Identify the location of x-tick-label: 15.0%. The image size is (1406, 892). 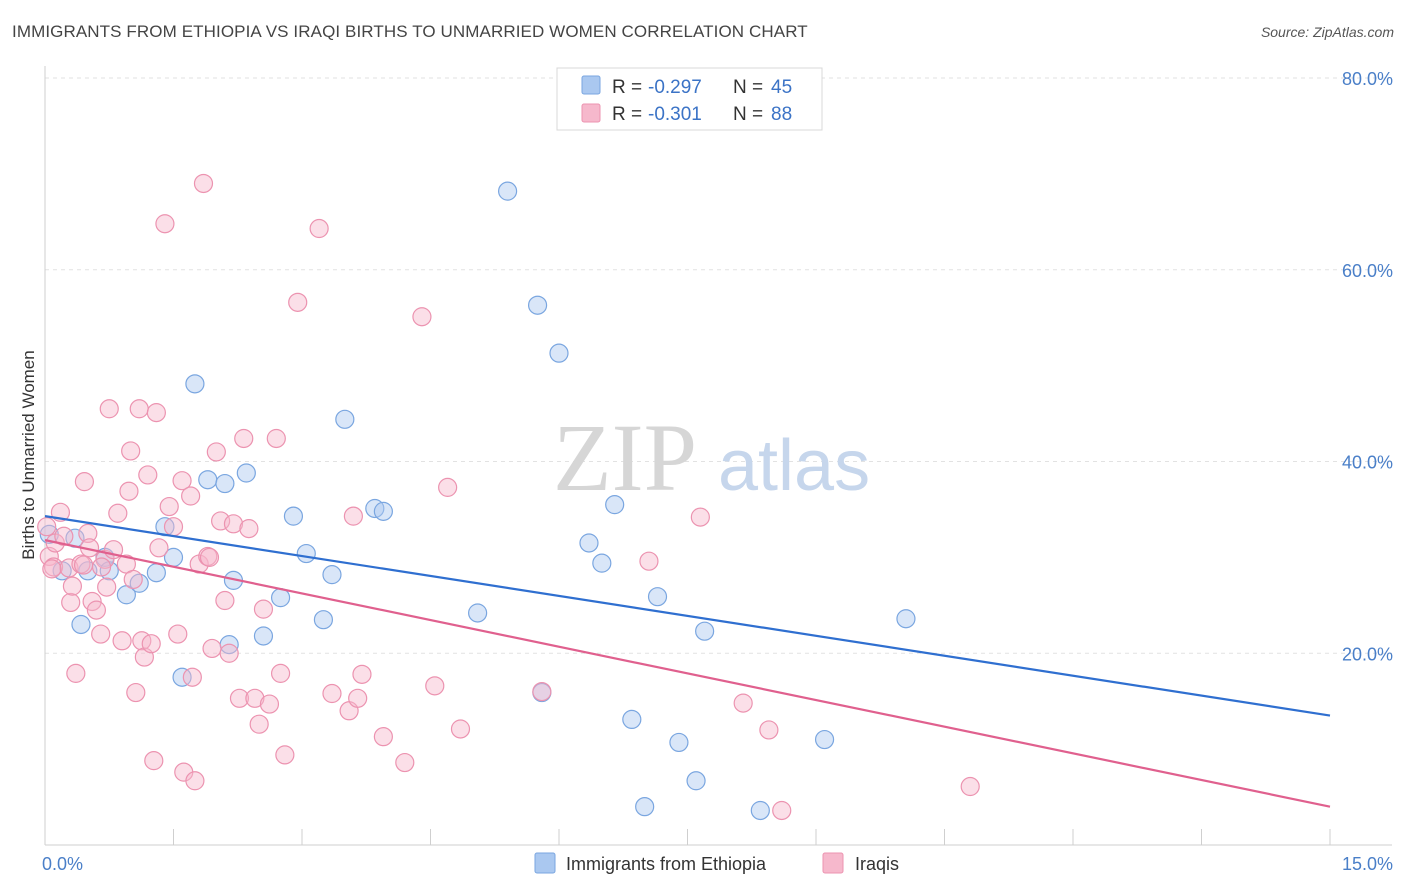
(1367, 864).